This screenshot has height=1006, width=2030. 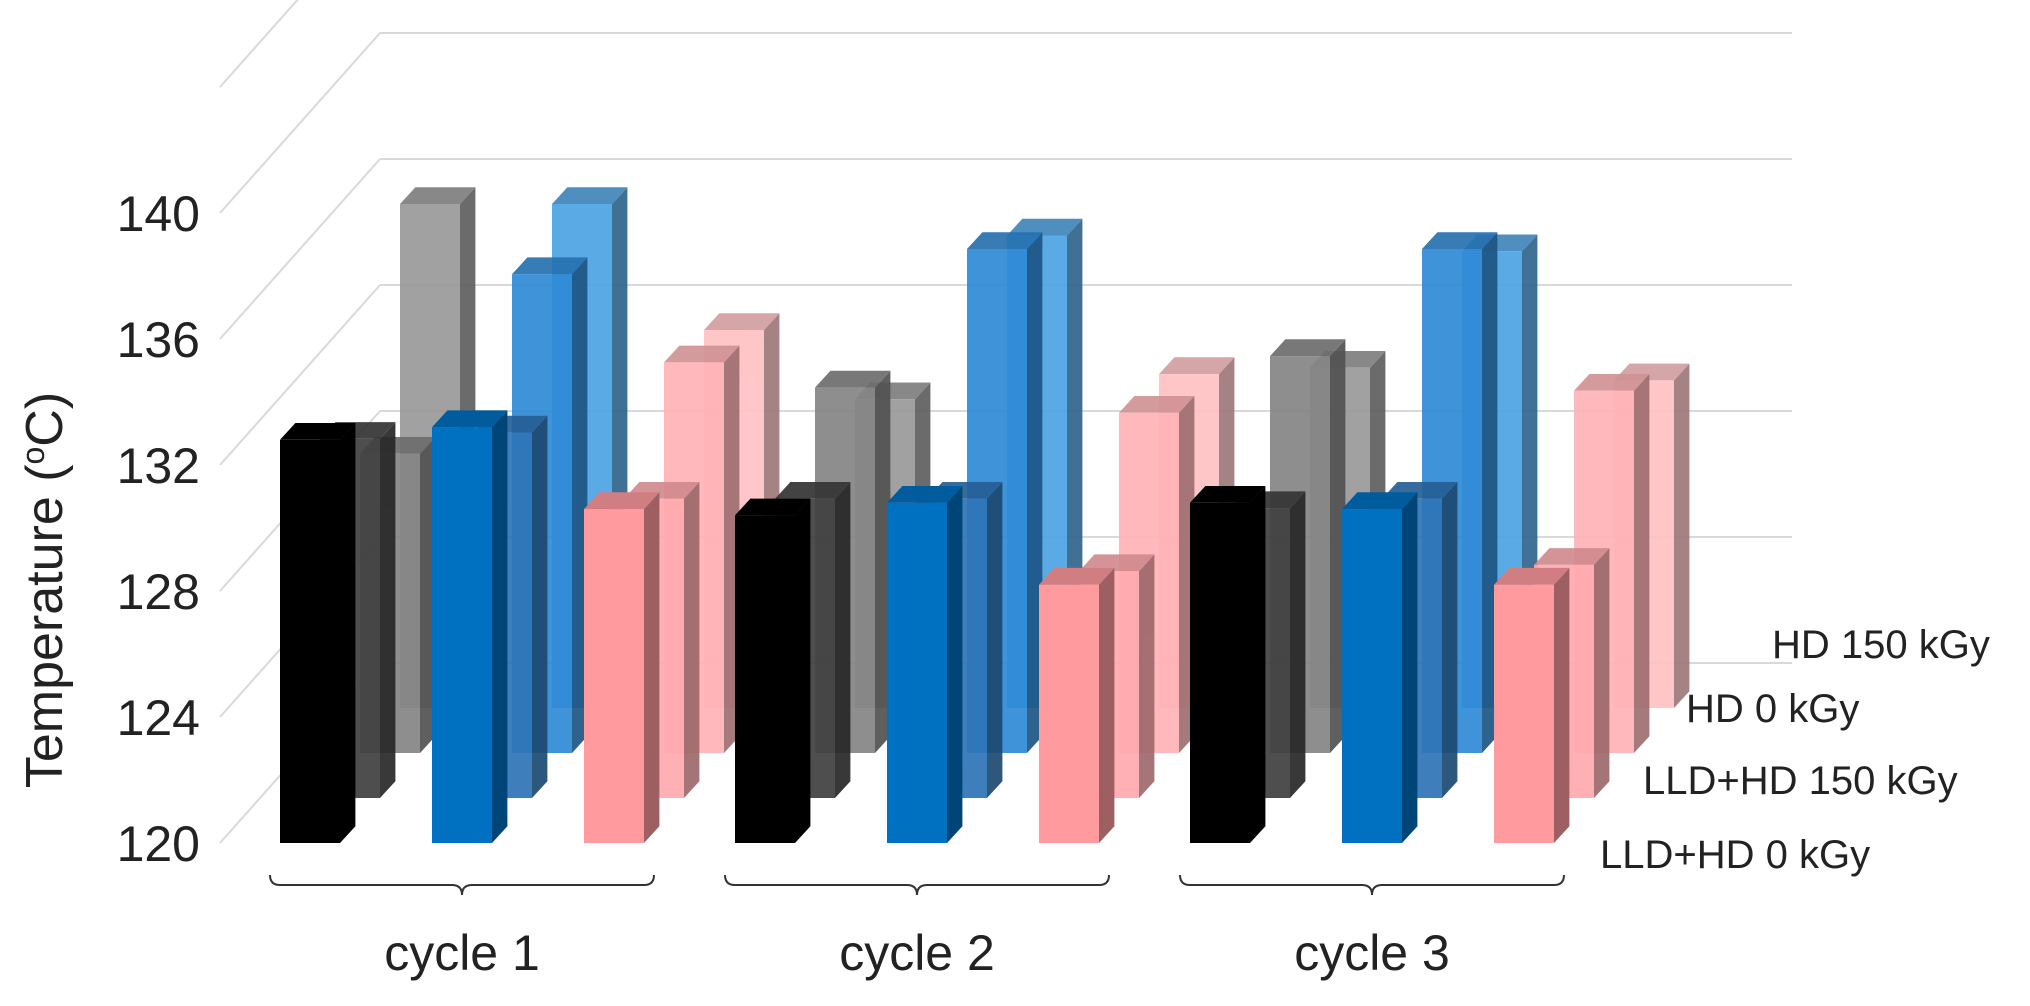 What do you see at coordinates (1800, 781) in the screenshot?
I see `series-label: LLD+HD 150 kGy` at bounding box center [1800, 781].